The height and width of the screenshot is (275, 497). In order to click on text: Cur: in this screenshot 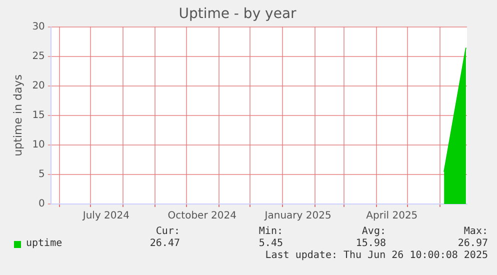, I will do `click(167, 231)`.